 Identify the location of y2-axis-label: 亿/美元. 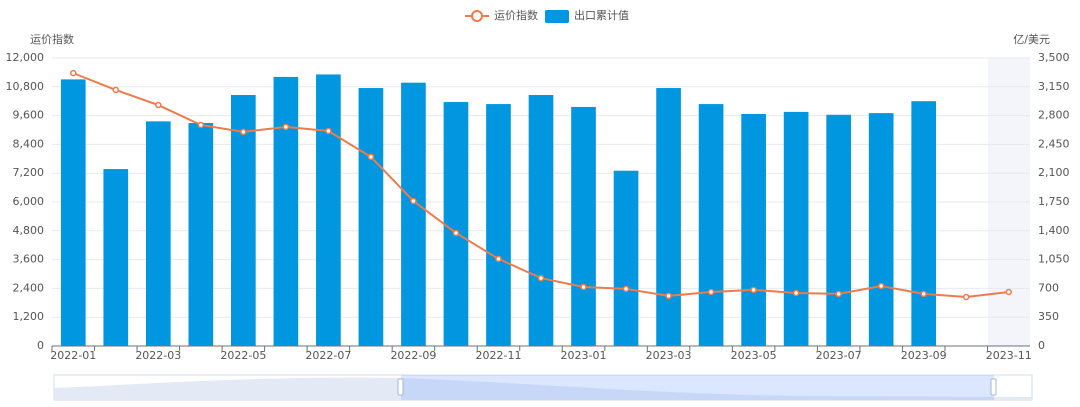
(1031, 39).